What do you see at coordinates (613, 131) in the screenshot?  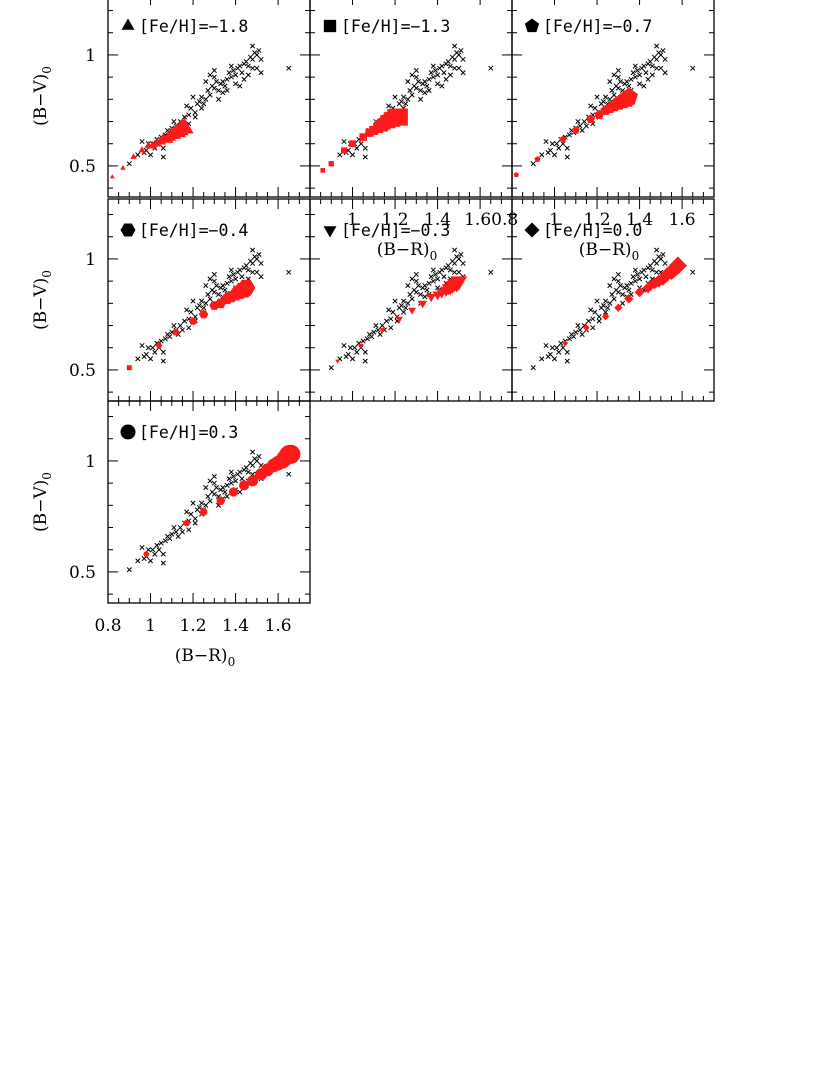 I see `panel-3: [Fe/H]=−0.7 1 1.2 1.4 1.6 (B−R)0` at bounding box center [613, 131].